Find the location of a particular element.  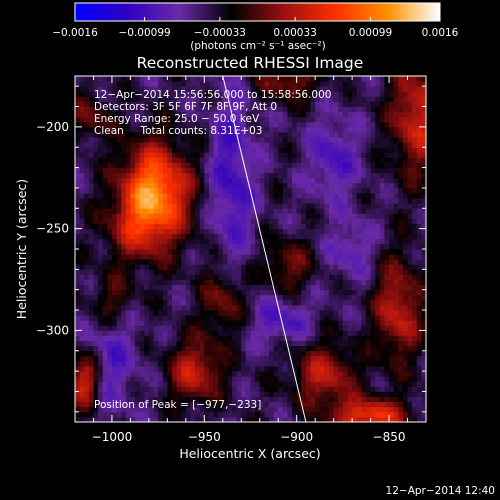

colorbar-units-label: (photons cm⁻² s⁻¹ asec⁻²) is located at coordinates (257, 46).